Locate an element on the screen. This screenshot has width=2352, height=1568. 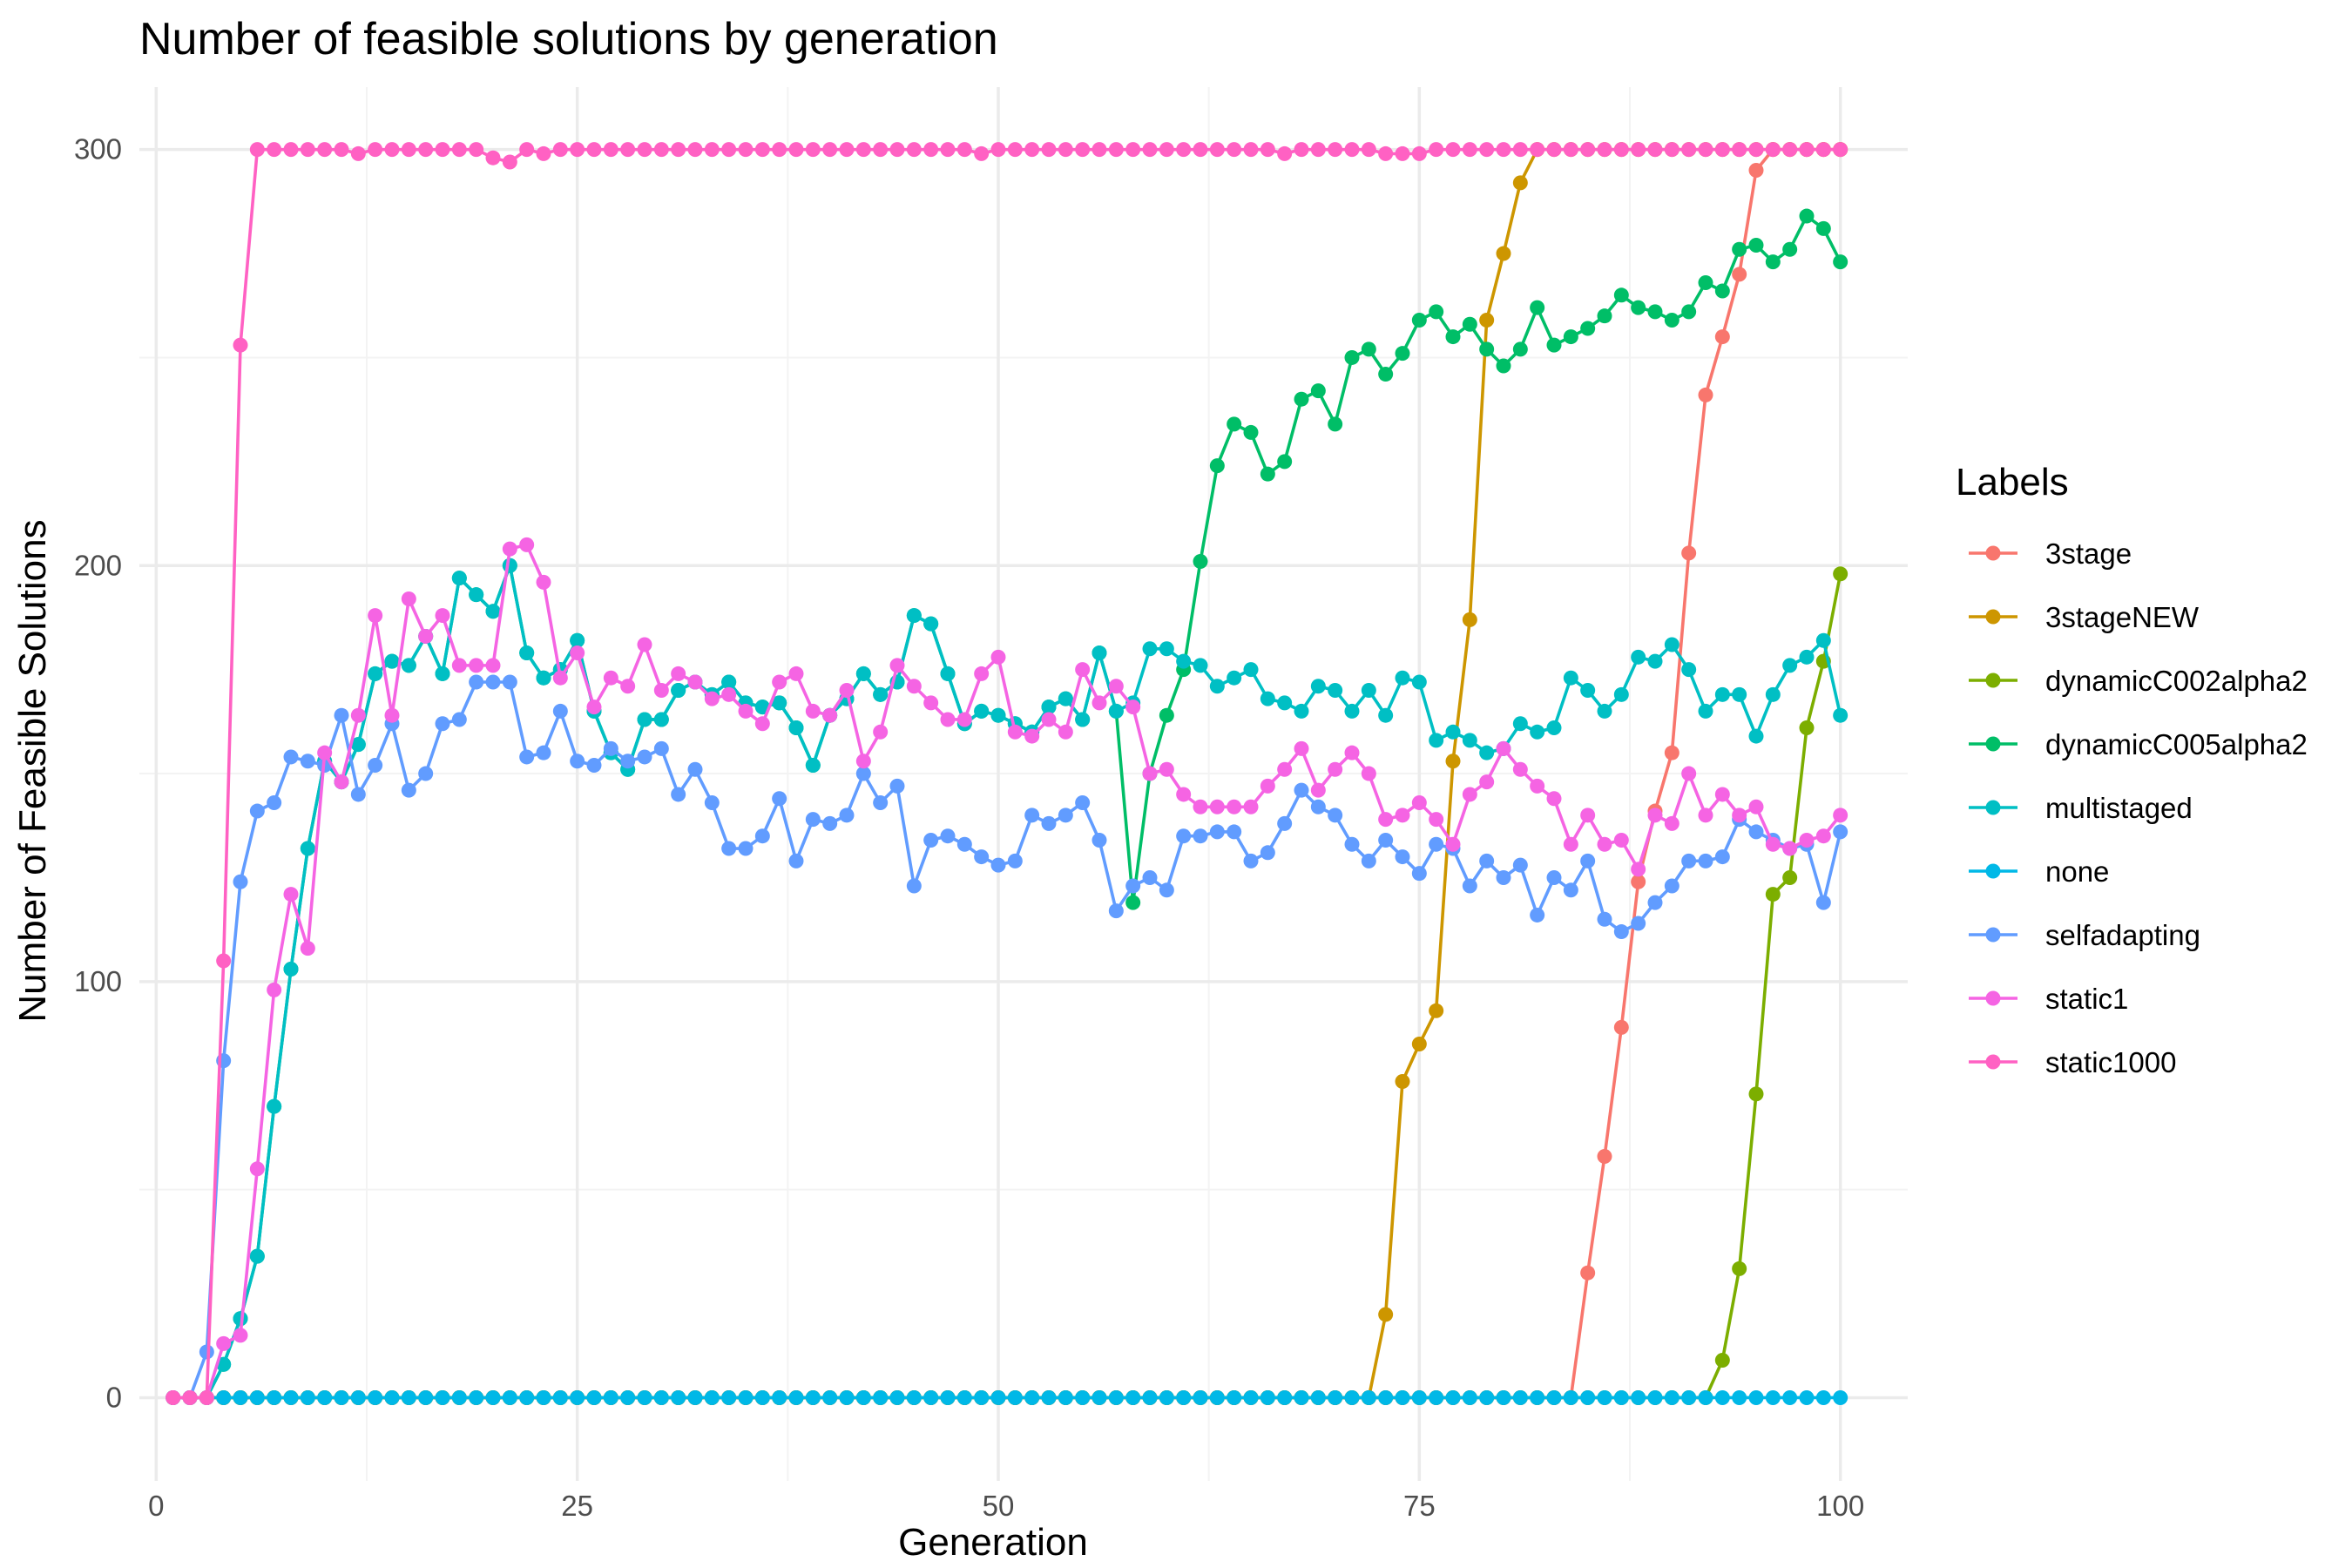
legend-item-selfadapting: selfadapting is located at coordinates (2084, 935).